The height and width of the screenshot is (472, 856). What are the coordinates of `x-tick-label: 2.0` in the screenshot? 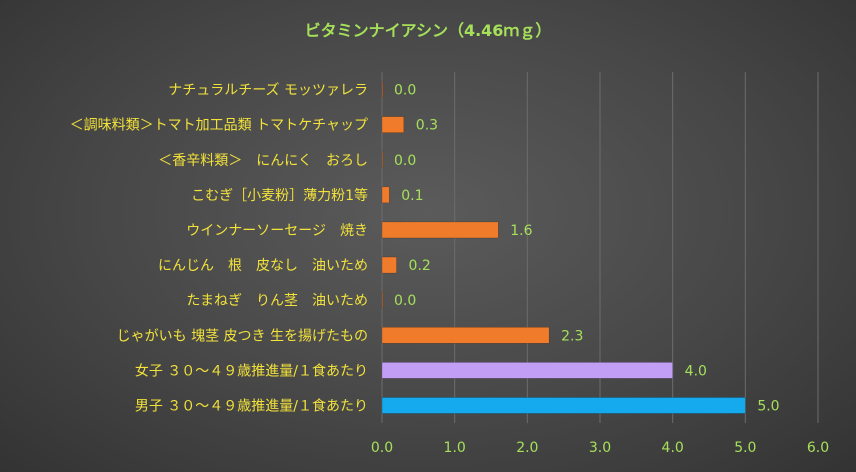 It's located at (527, 448).